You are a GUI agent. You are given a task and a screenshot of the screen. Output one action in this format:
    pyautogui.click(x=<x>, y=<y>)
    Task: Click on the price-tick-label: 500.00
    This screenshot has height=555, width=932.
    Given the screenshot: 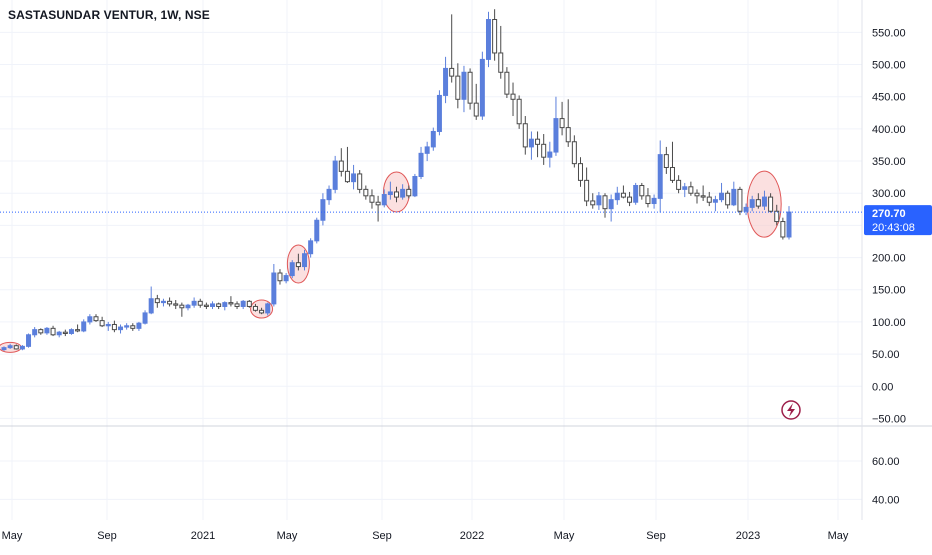 What is the action you would take?
    pyautogui.click(x=889, y=66)
    